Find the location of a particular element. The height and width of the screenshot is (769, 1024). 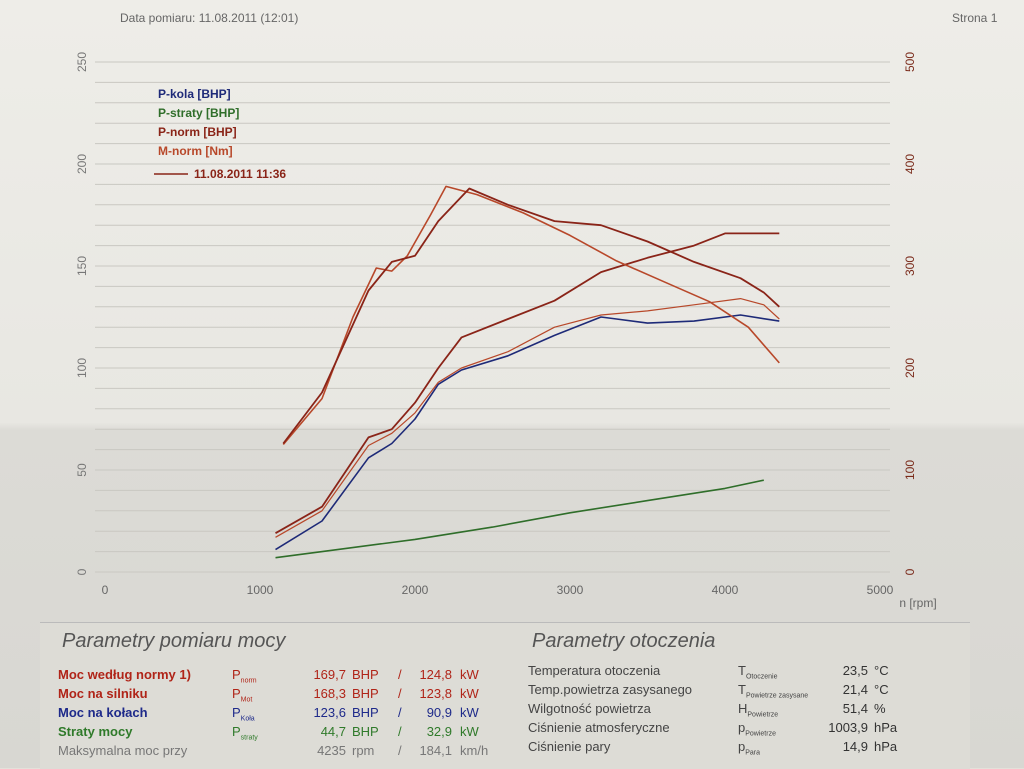

param-value-2: 123,8 is located at coordinates (435, 693).